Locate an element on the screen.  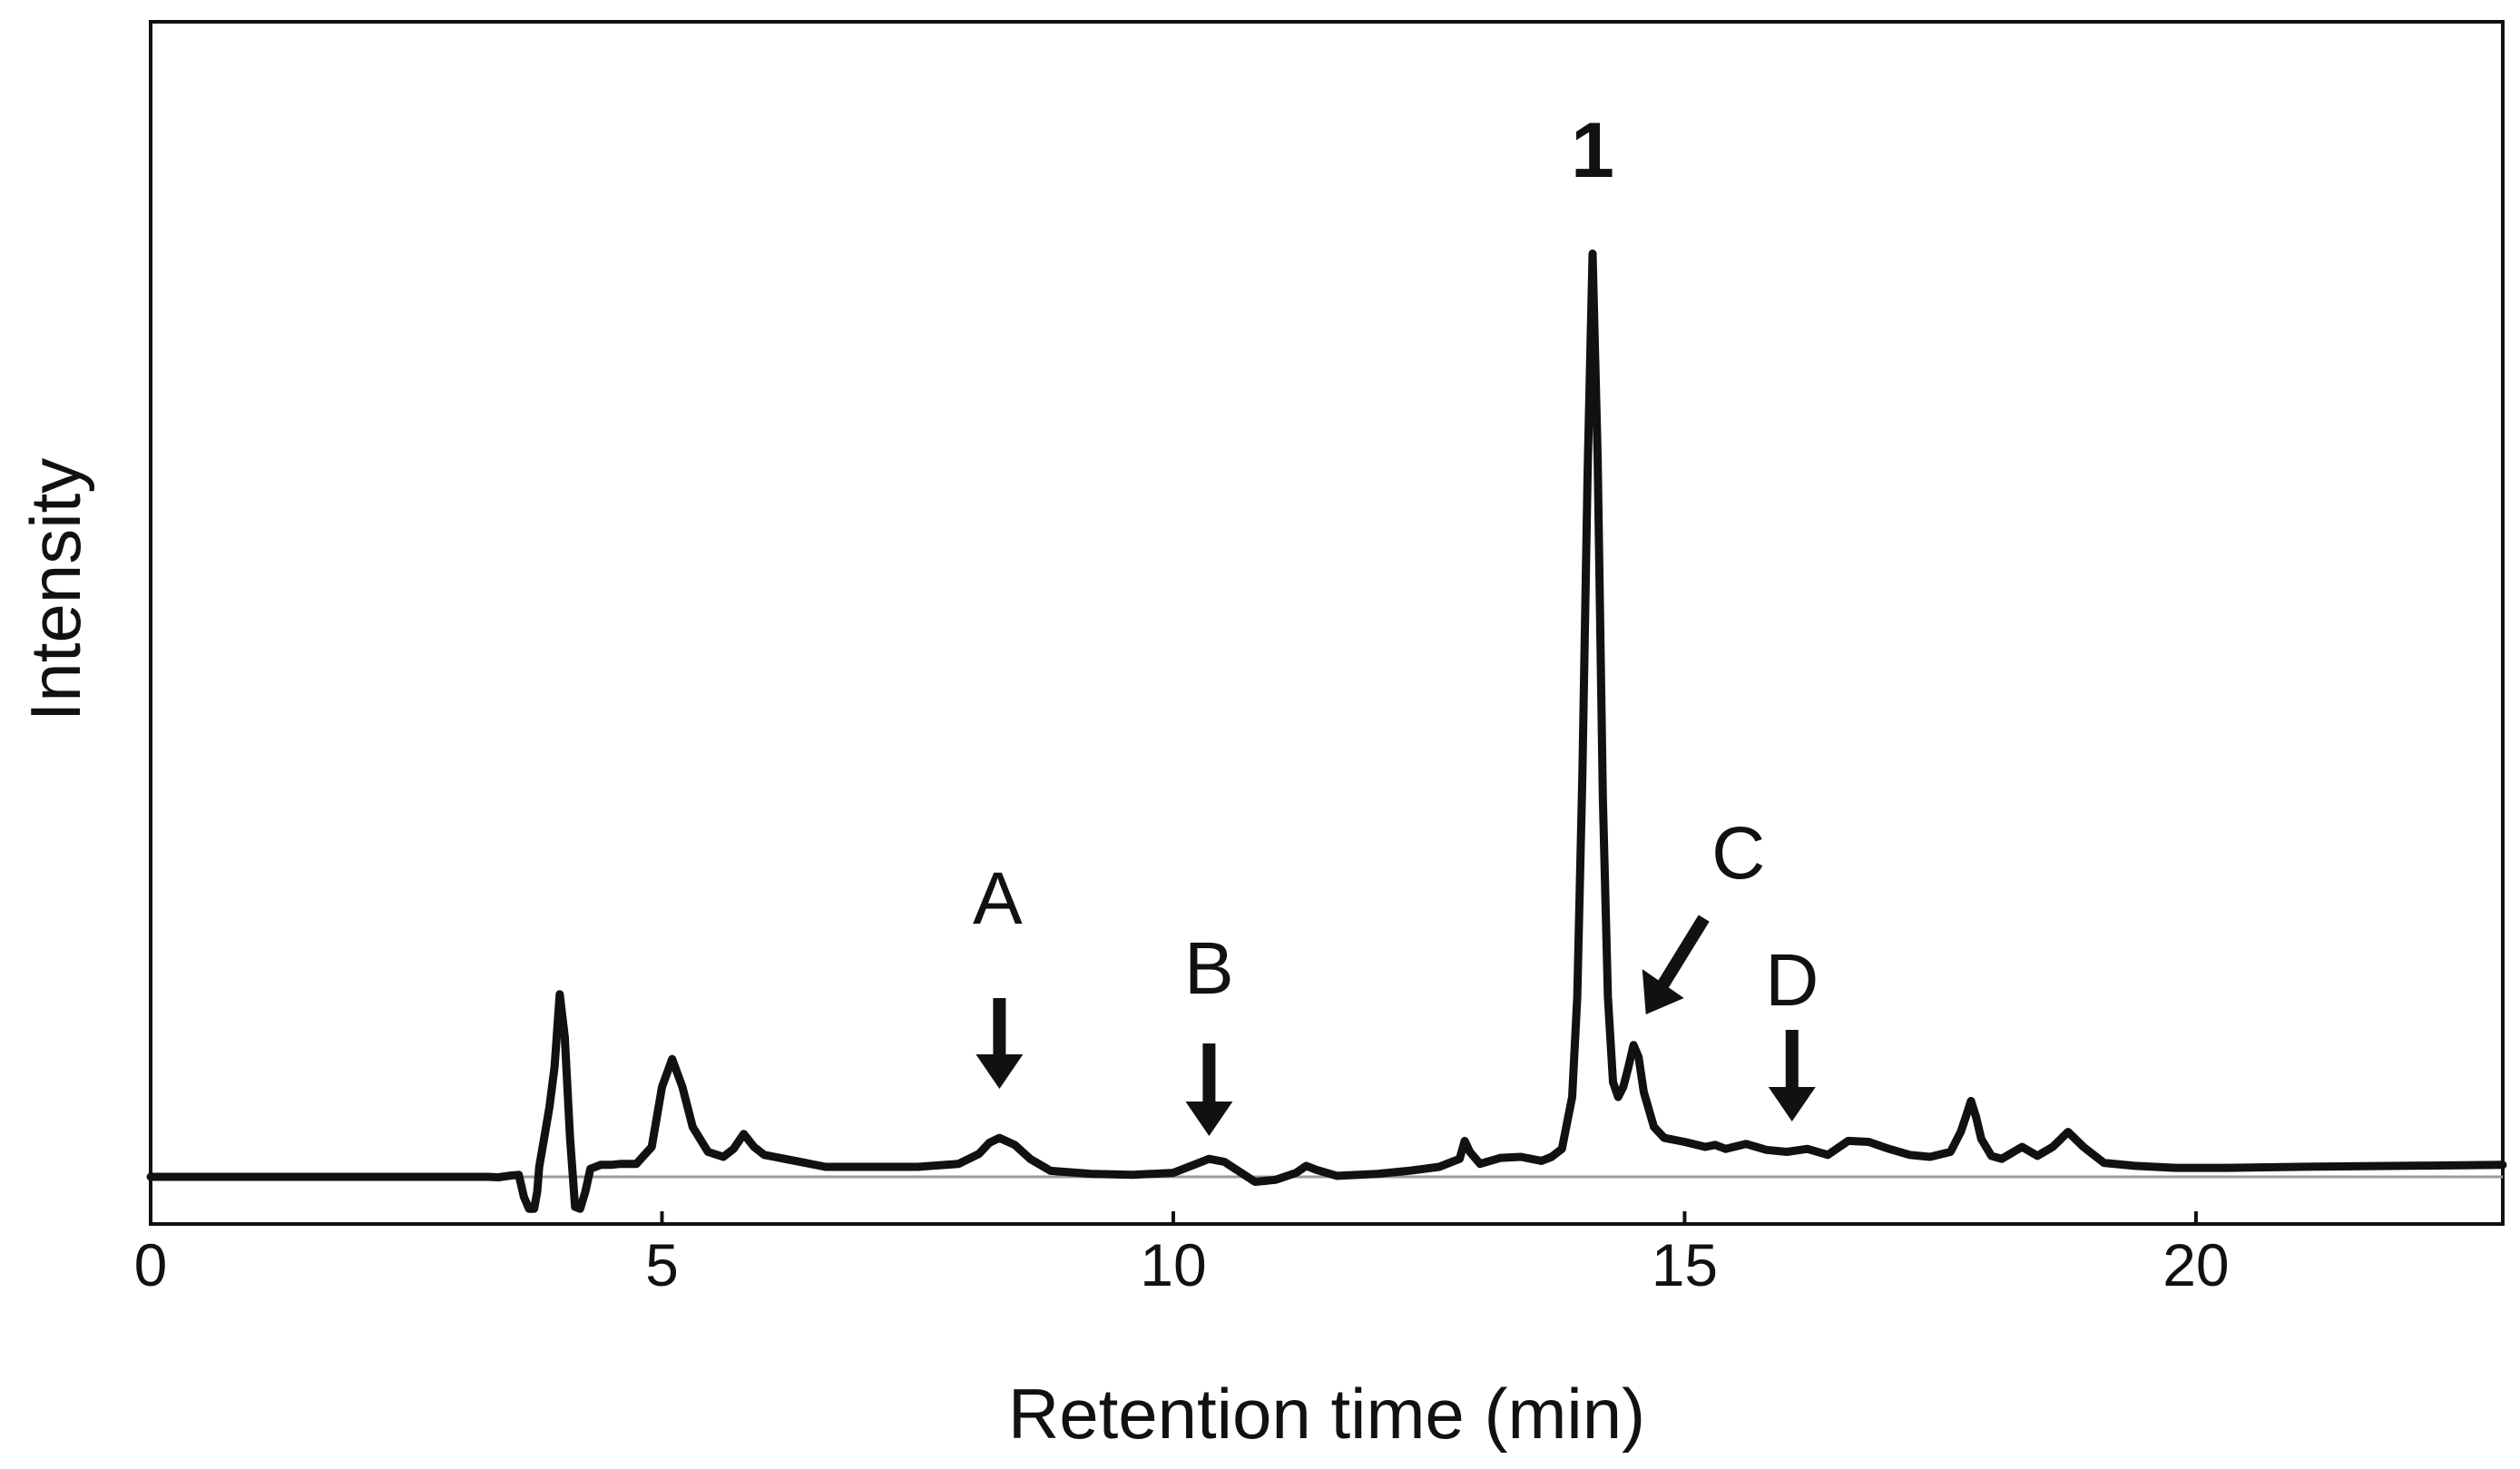
y-axis-title: Intensity is located at coordinates (55, 589).